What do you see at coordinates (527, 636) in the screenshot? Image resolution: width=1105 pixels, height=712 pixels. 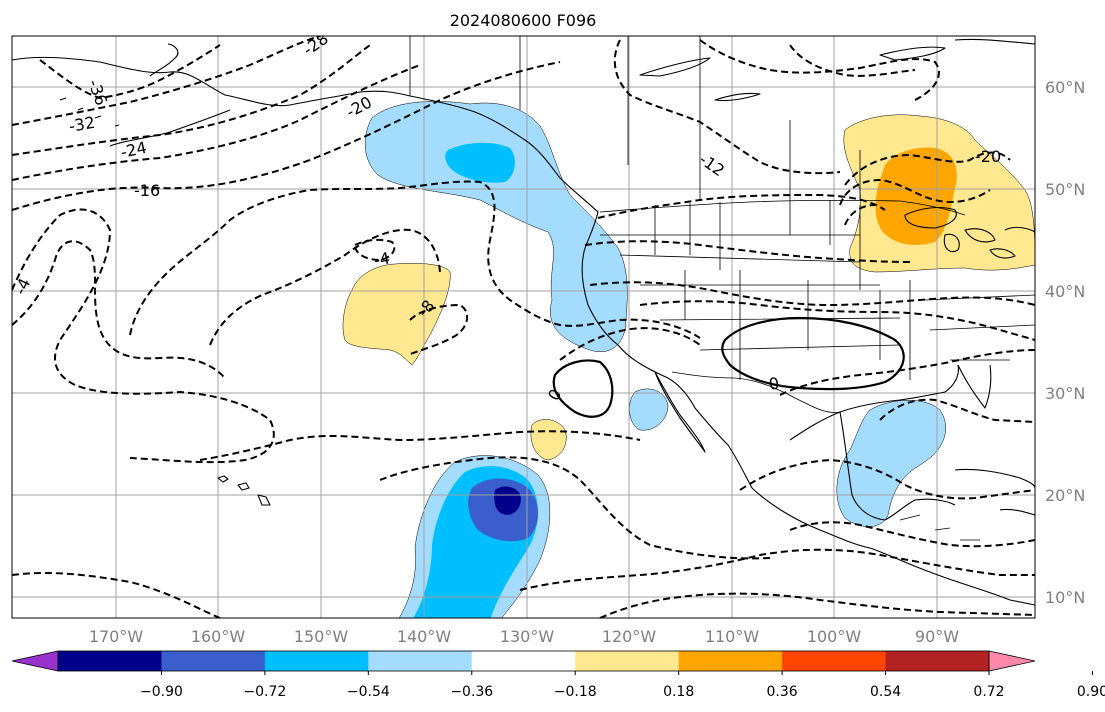 I see `lon-label: 130°W` at bounding box center [527, 636].